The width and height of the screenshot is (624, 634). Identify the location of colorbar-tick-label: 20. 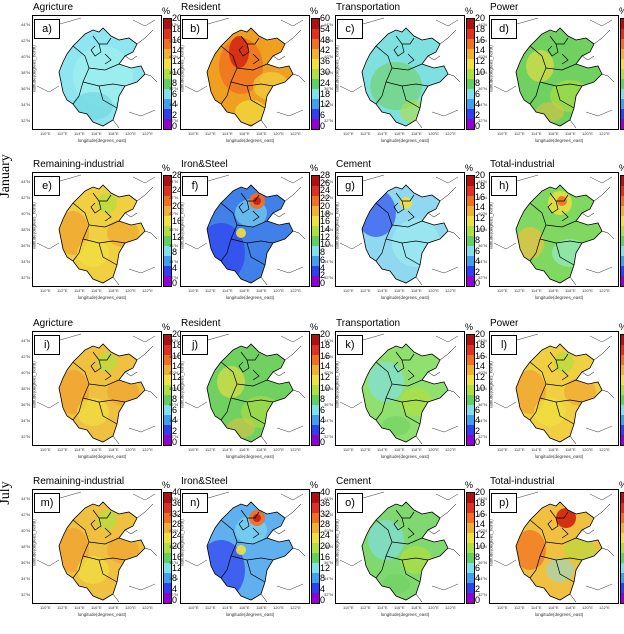
(480, 175).